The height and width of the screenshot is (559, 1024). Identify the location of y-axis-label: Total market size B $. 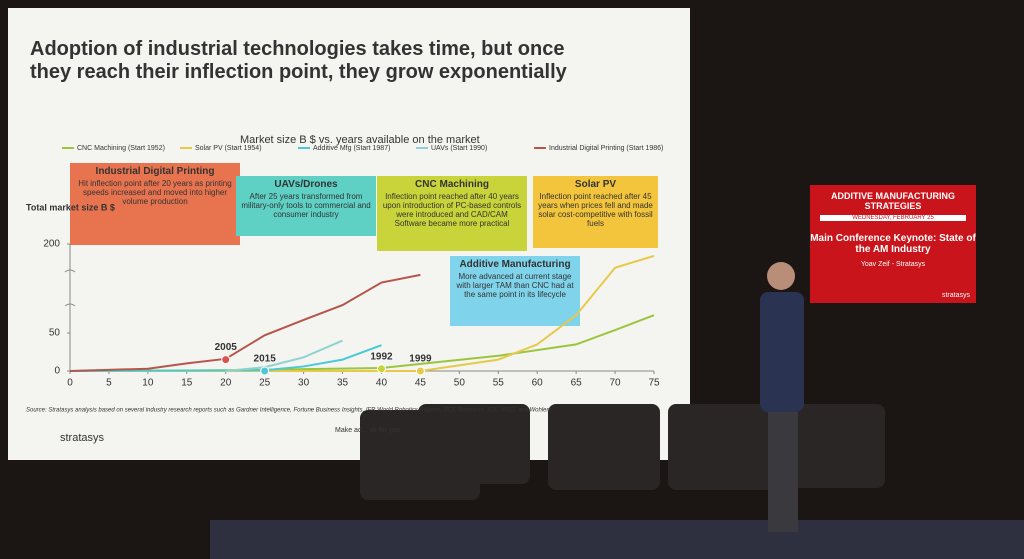
(70, 207).